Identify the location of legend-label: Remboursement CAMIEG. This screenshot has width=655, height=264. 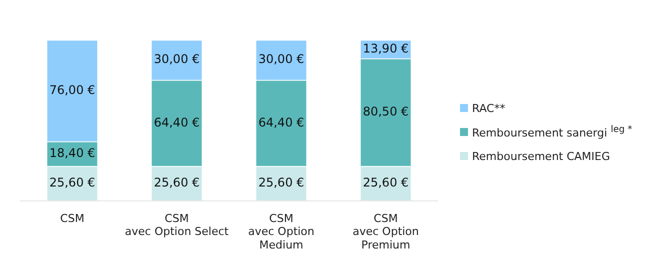
(541, 156).